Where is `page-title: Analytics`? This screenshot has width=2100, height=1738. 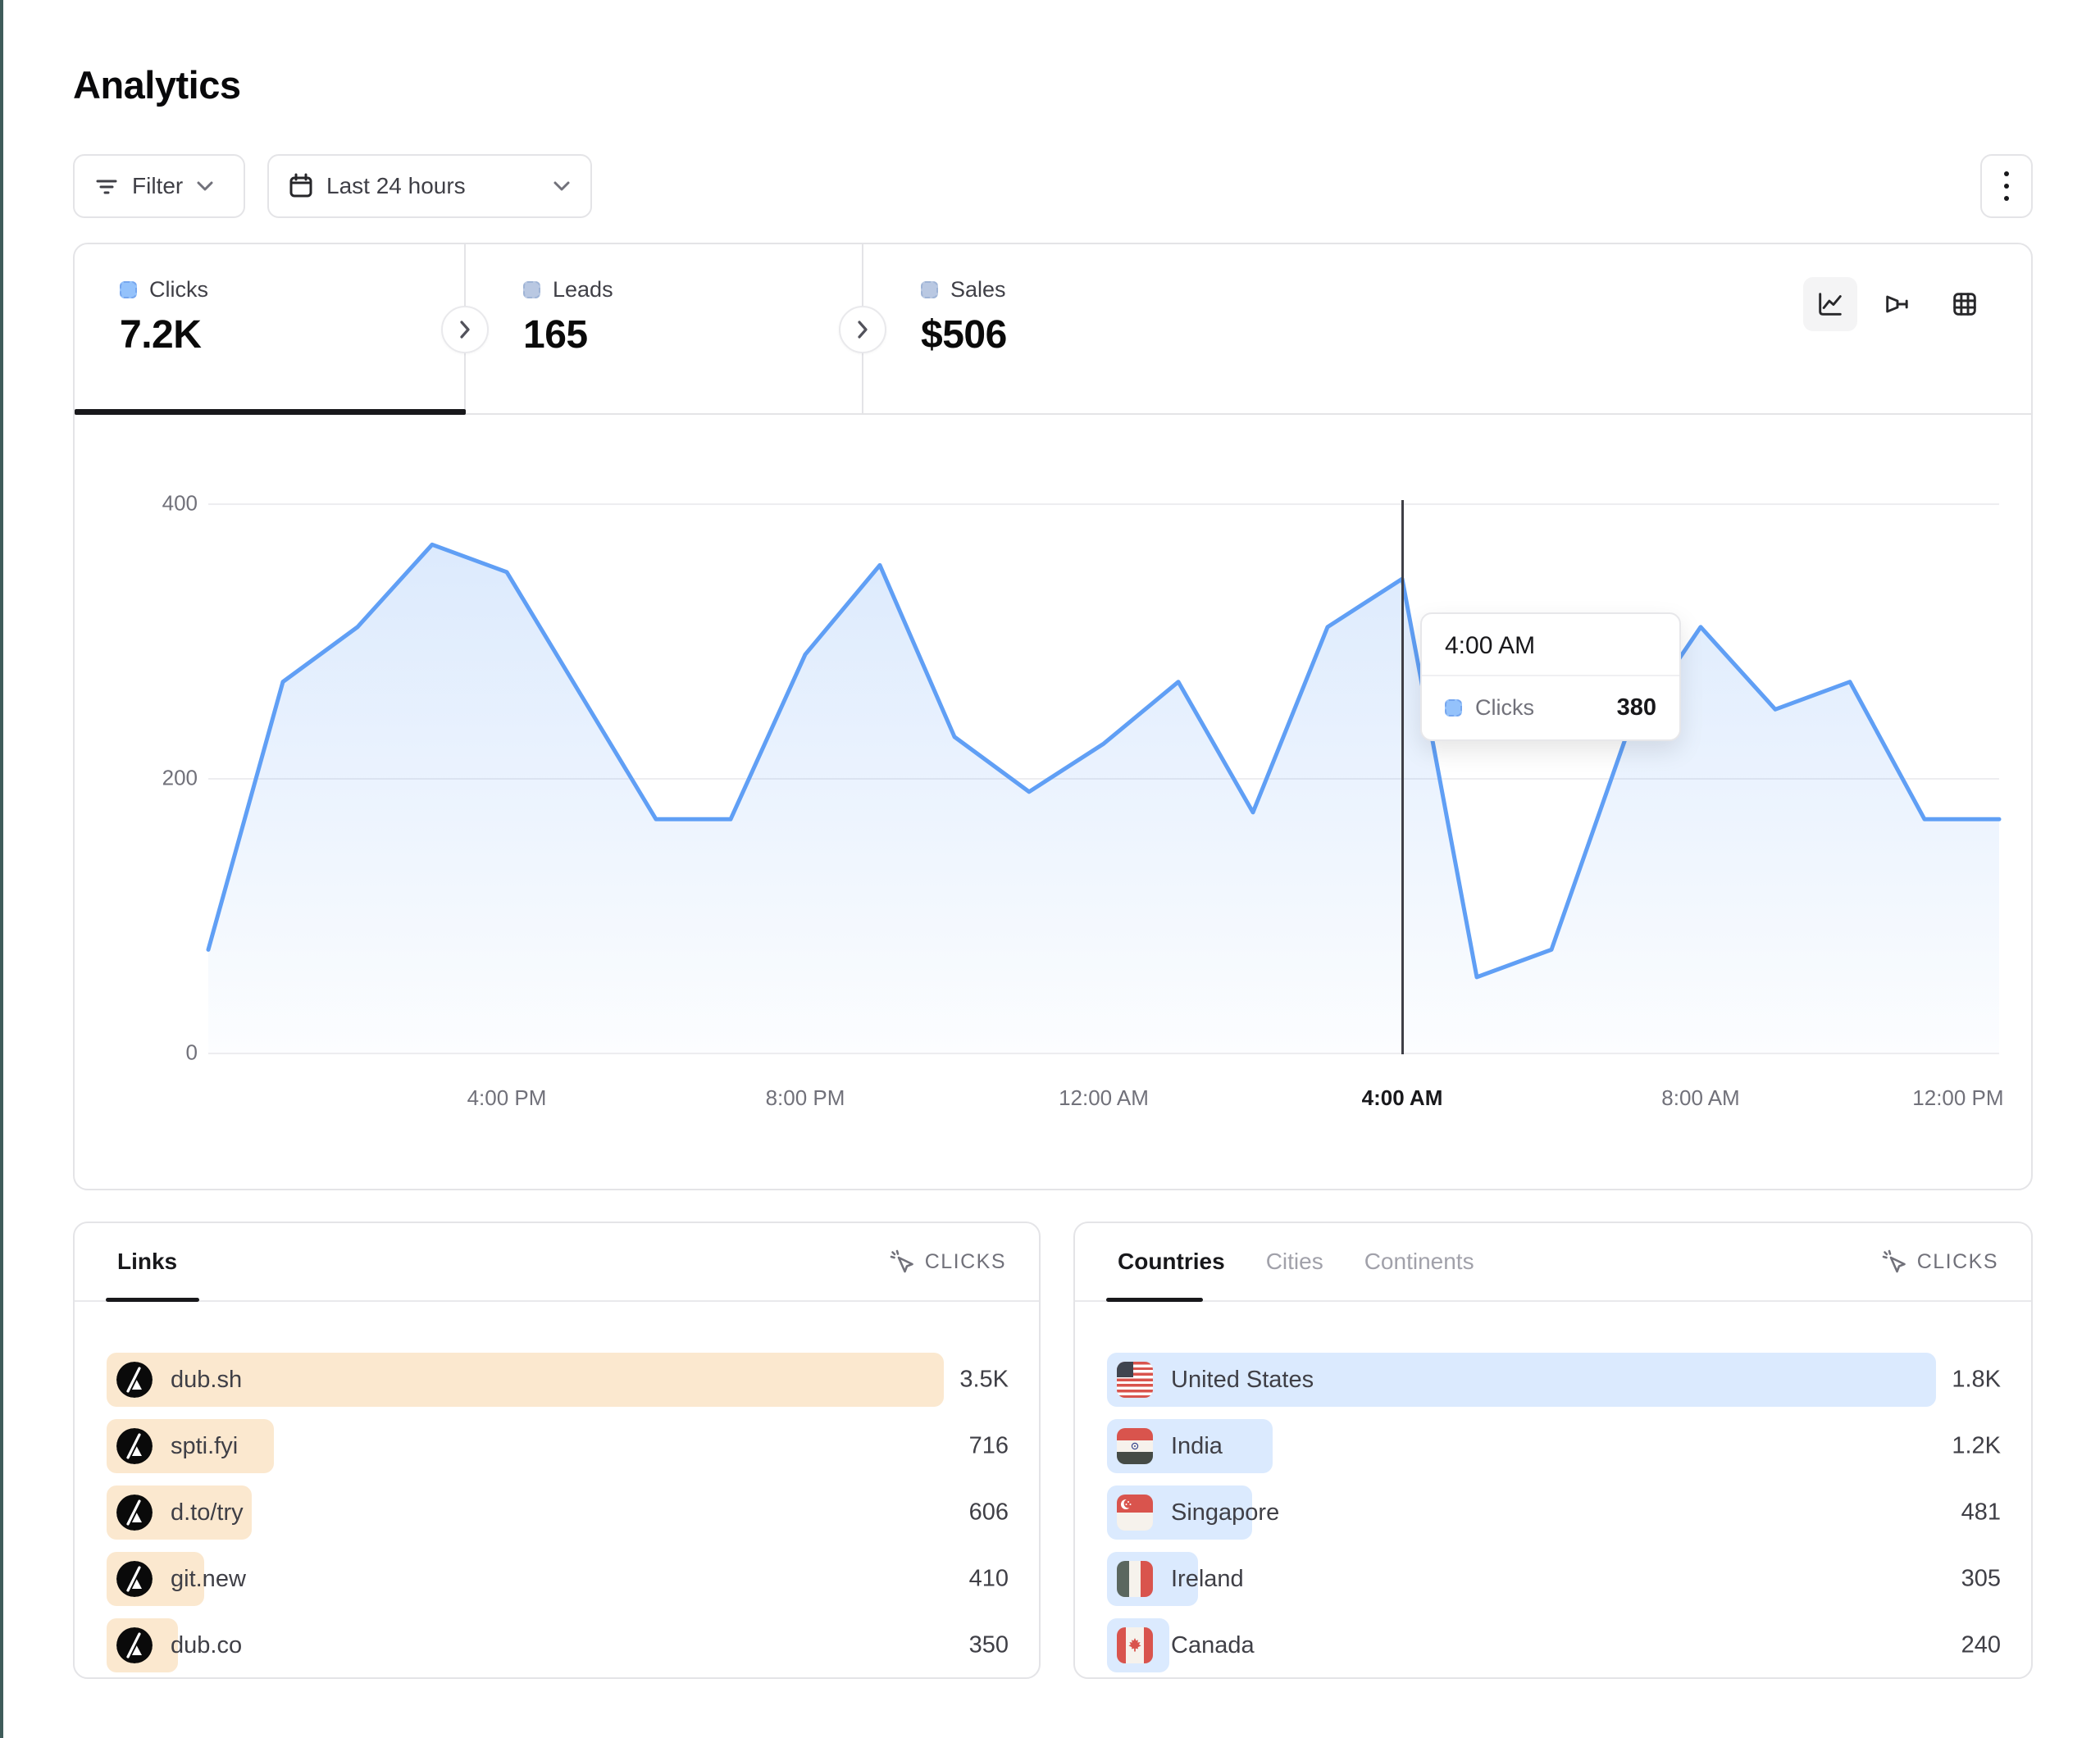
page-title: Analytics is located at coordinates (157, 85).